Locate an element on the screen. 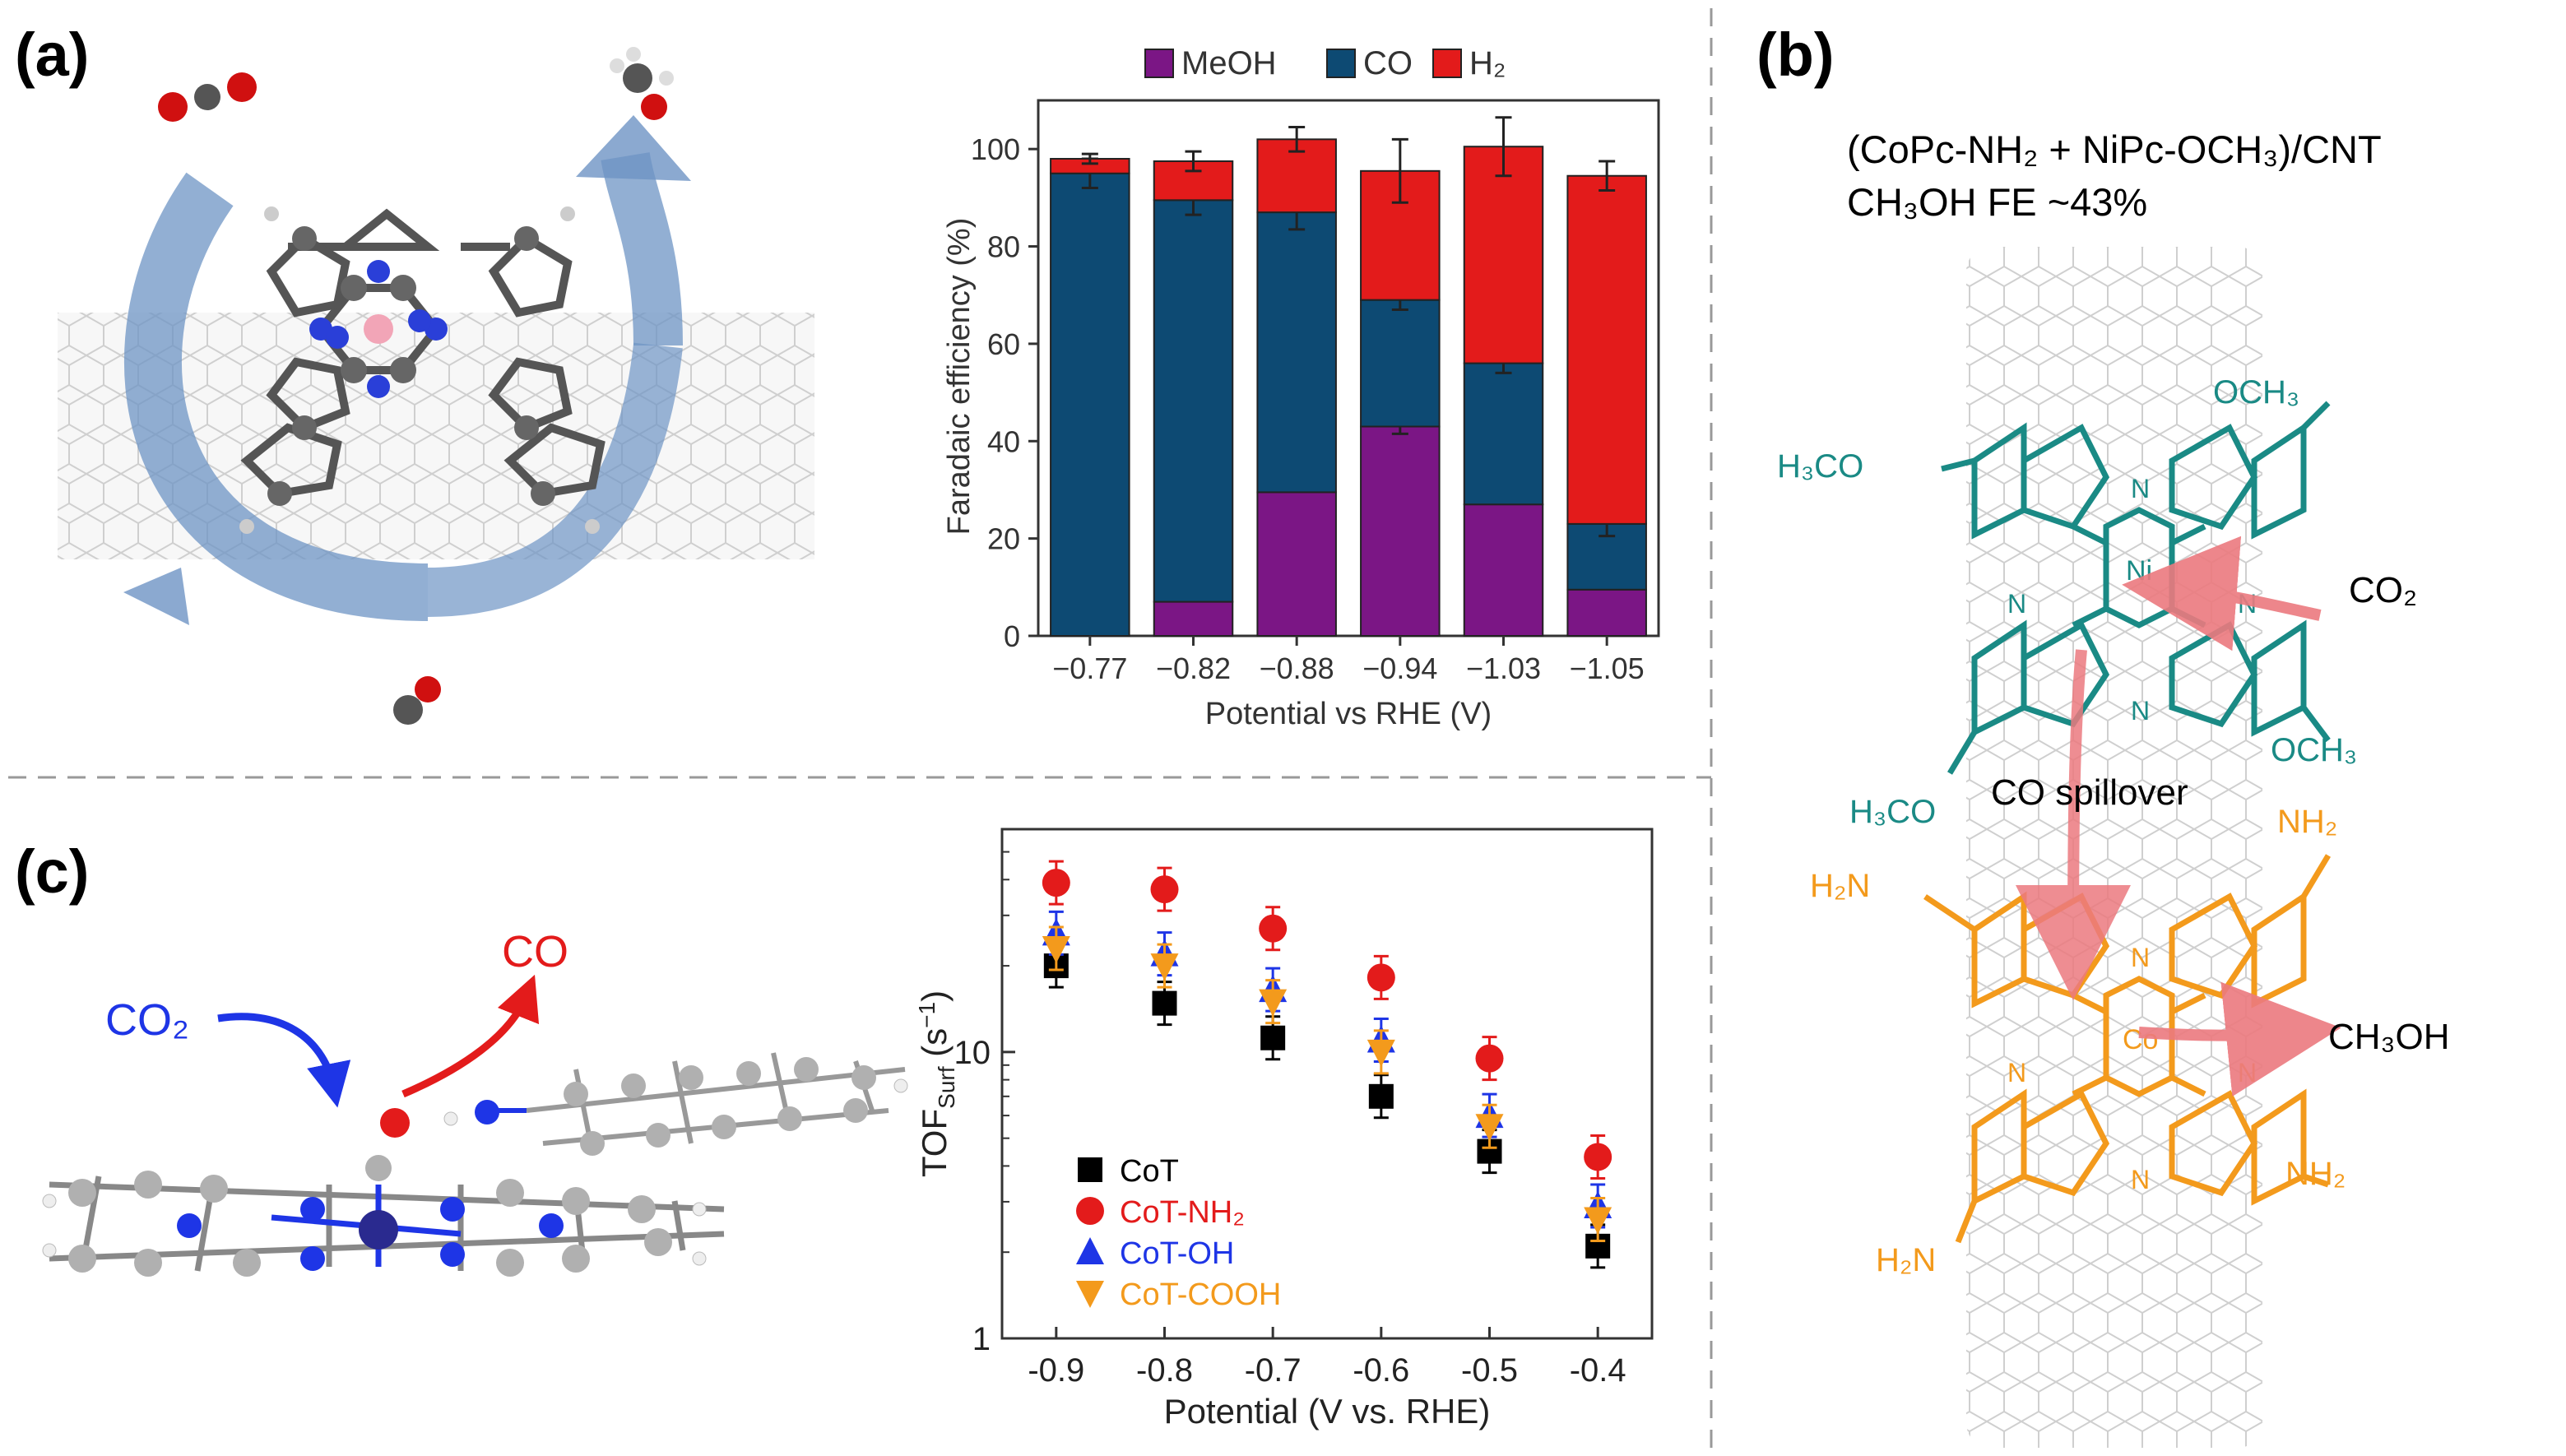 The width and height of the screenshot is (2566, 1456). porphyrin-atoms-c is located at coordinates (374, 1192).